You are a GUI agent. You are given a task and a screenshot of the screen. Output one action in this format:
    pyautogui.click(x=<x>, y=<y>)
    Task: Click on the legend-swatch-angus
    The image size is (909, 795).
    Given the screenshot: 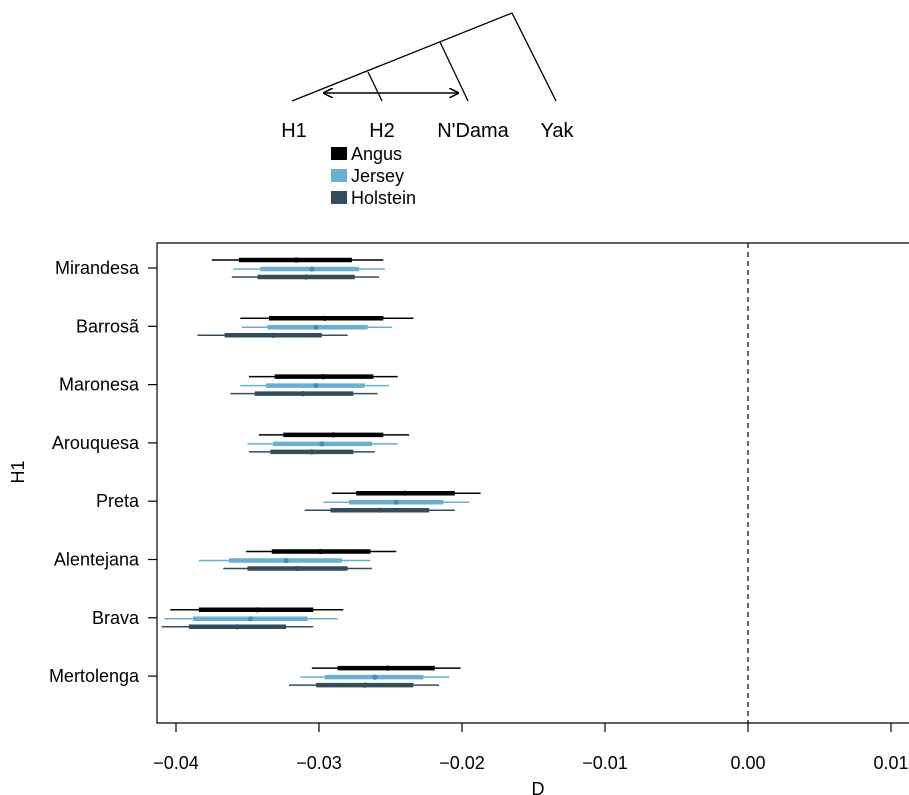 What is the action you would take?
    pyautogui.click(x=339, y=153)
    